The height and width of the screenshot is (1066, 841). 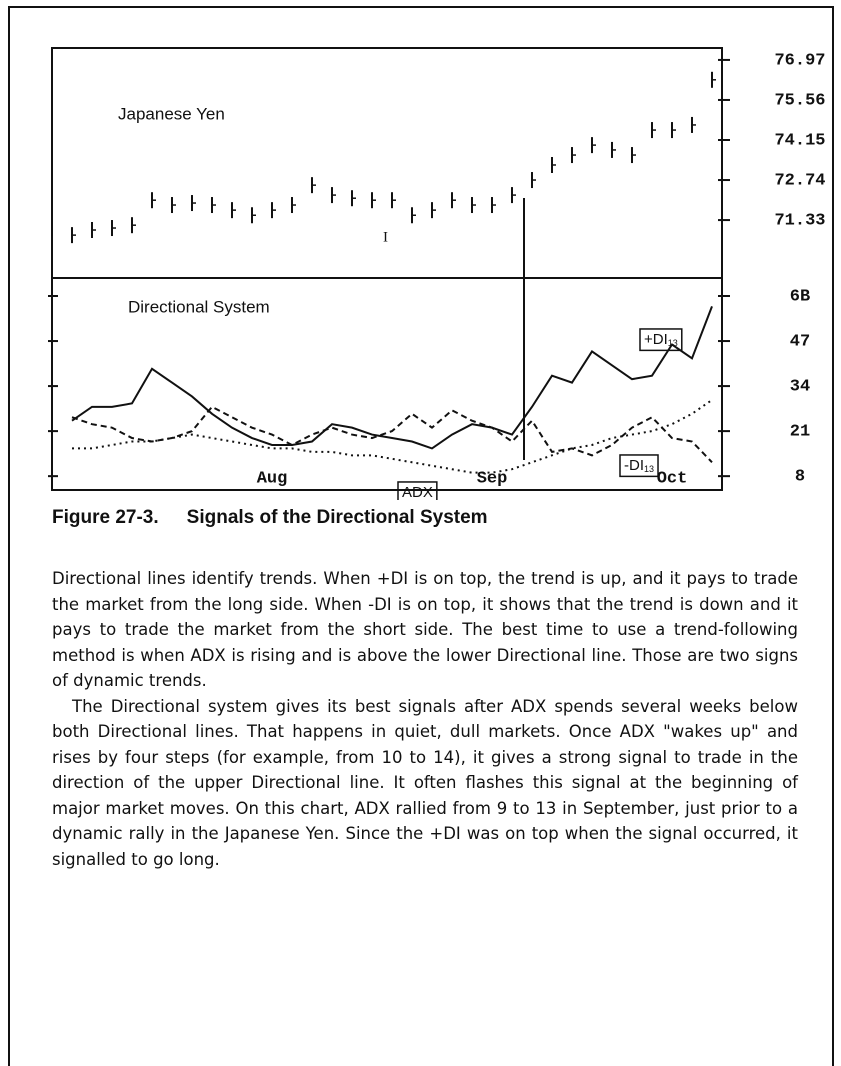 I want to click on annotation: I, so click(x=385, y=237).